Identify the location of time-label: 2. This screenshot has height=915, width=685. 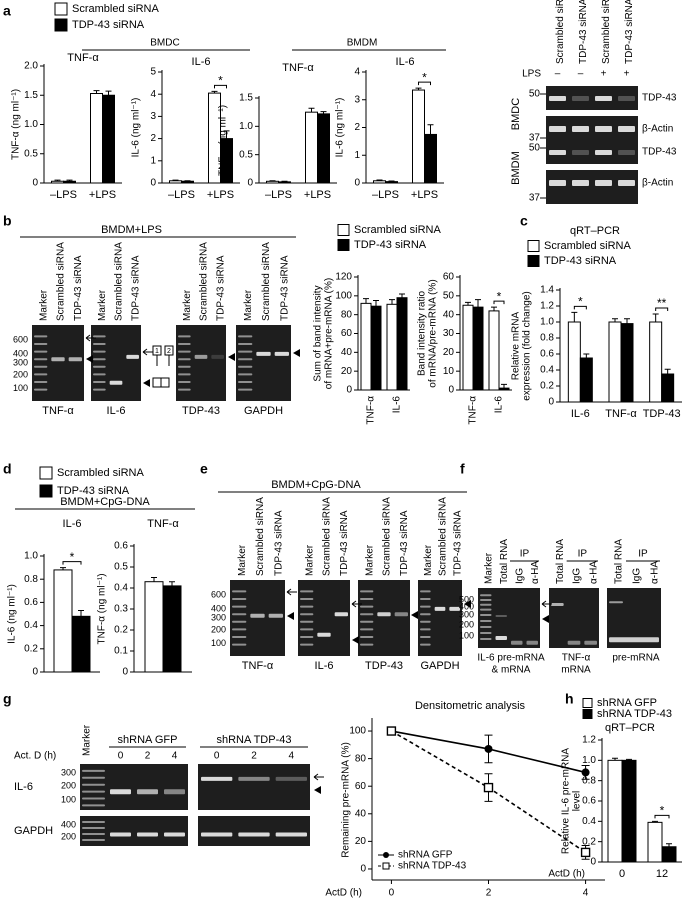
(148, 756).